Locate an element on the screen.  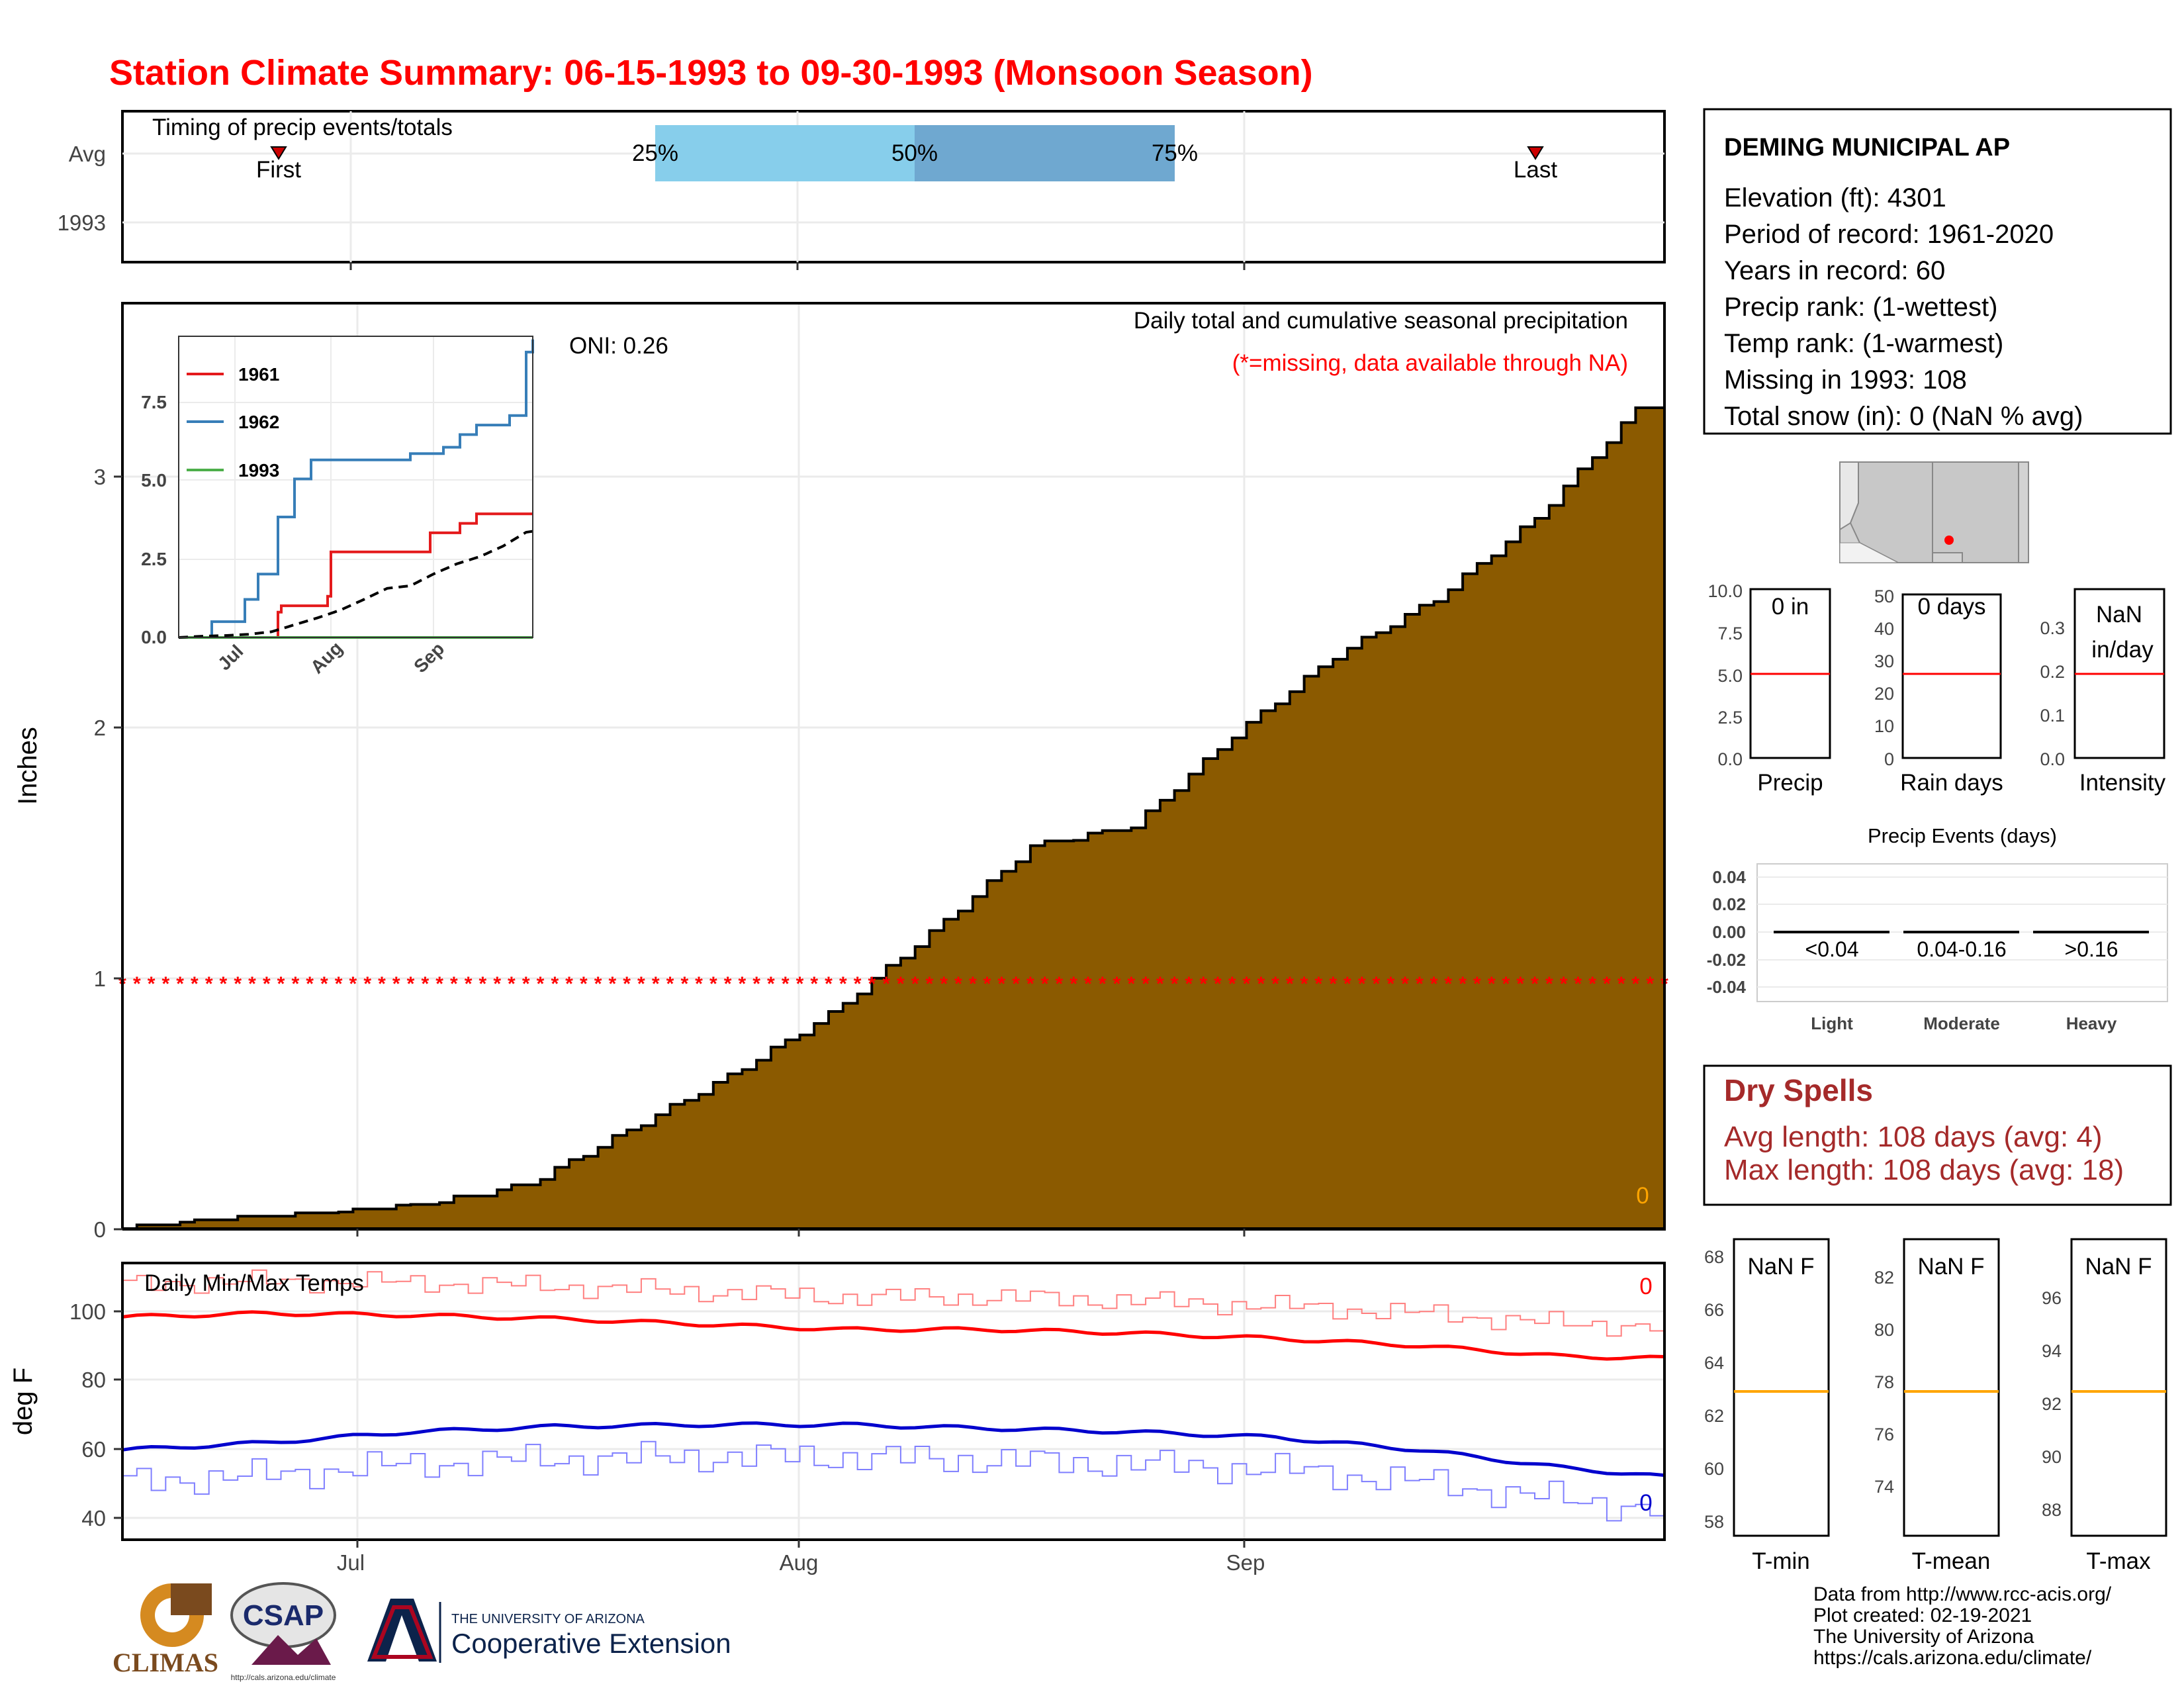
legend-label-1962: 1962 is located at coordinates (258, 422).